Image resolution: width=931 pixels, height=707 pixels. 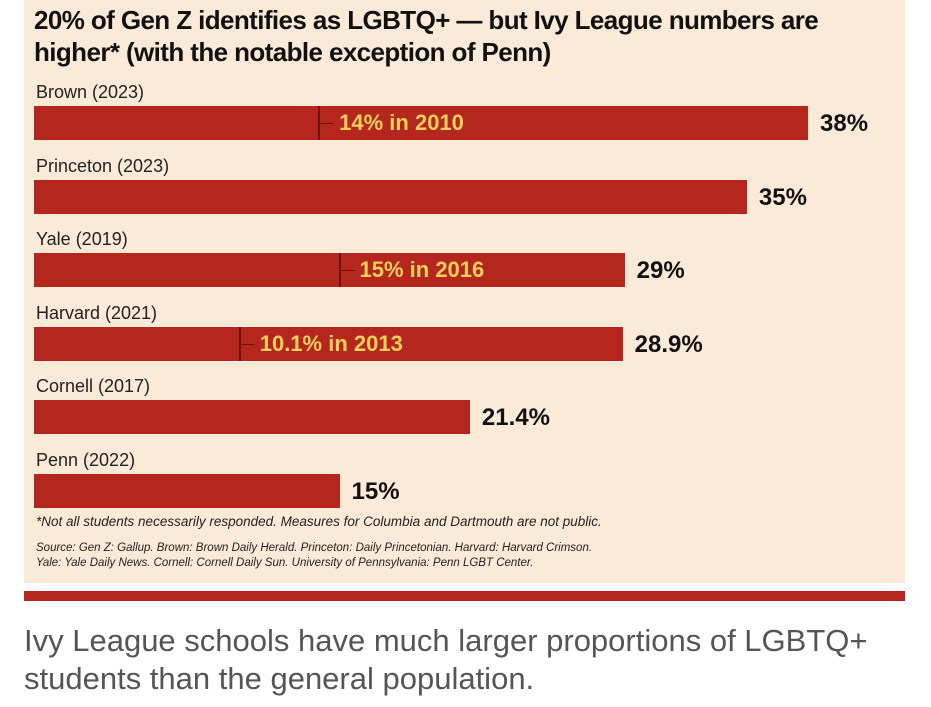 What do you see at coordinates (668, 344) in the screenshot?
I see `value-label: 28.9%` at bounding box center [668, 344].